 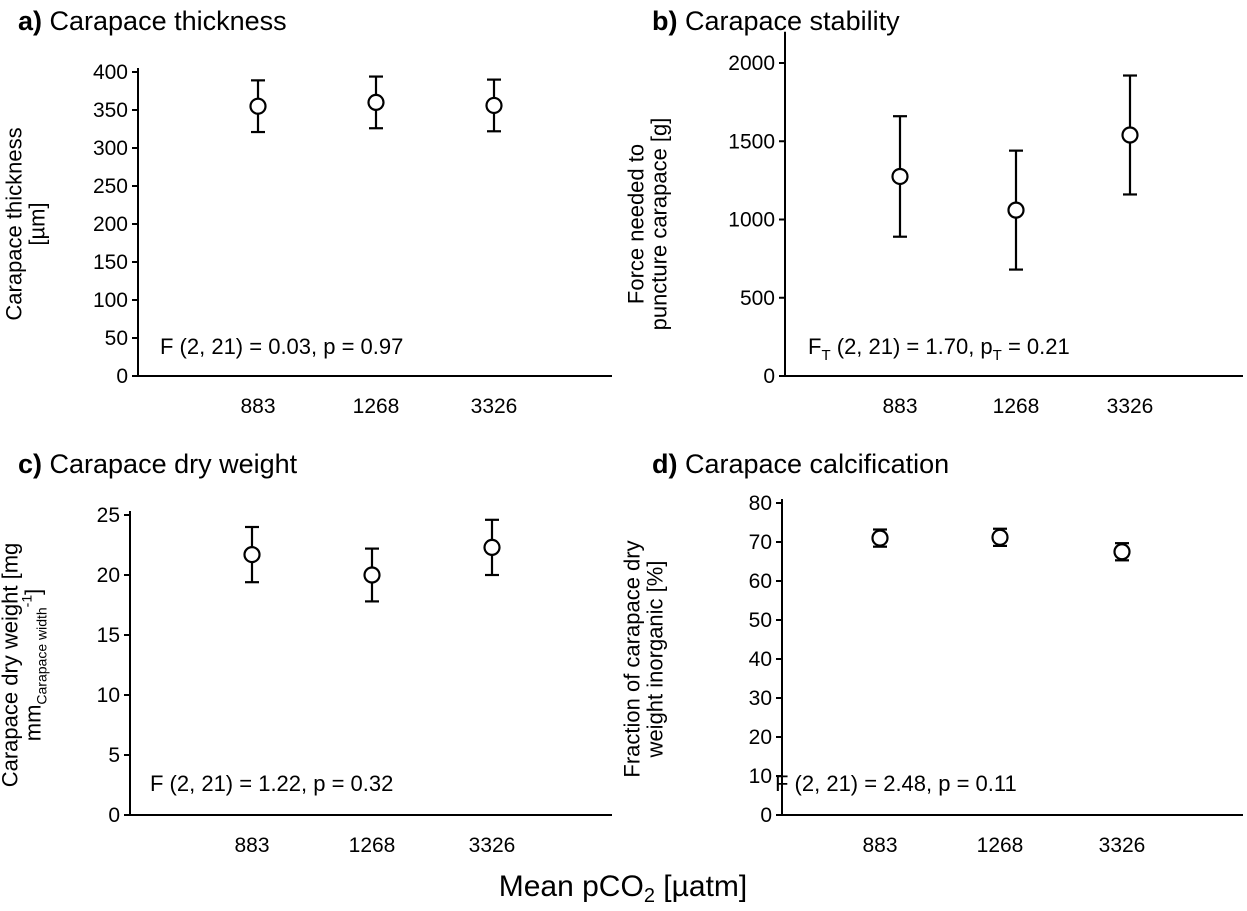 What do you see at coordinates (664, 464) in the screenshot?
I see `panel-letter: d)` at bounding box center [664, 464].